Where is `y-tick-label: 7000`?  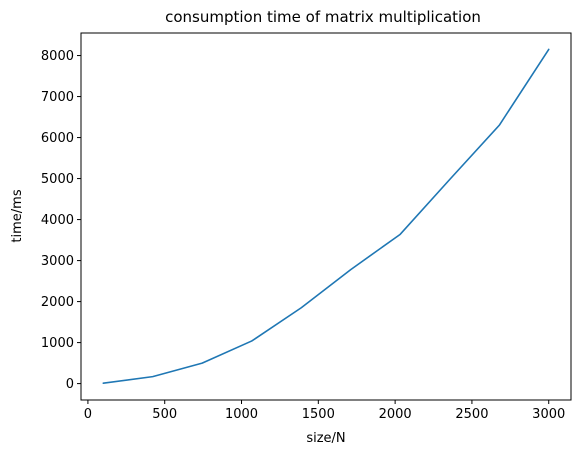
y-tick-label: 7000 is located at coordinates (57, 97).